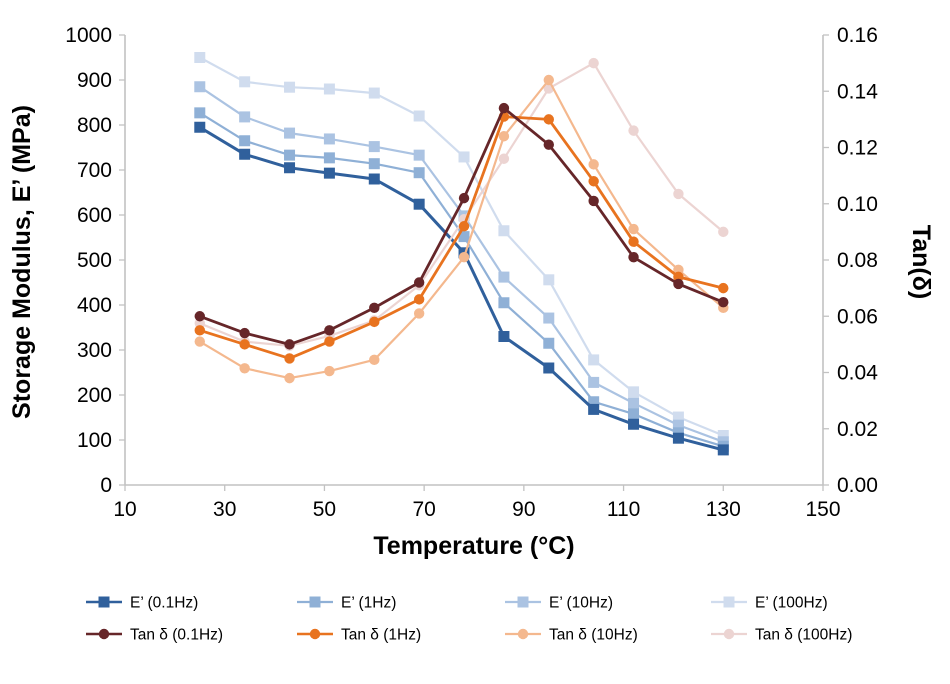  Describe the element at coordinates (593, 635) in the screenshot. I see `legend-label: Tan δ (10Hz)` at that location.